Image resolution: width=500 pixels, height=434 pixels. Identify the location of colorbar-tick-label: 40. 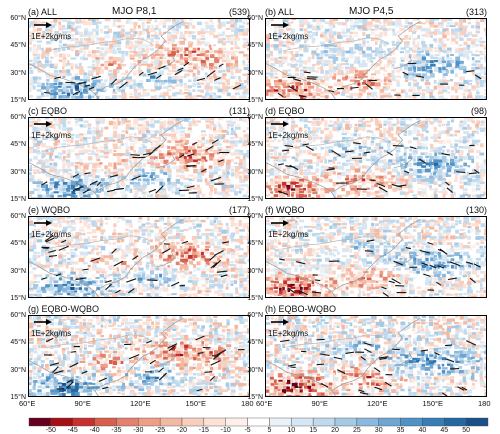
(422, 430).